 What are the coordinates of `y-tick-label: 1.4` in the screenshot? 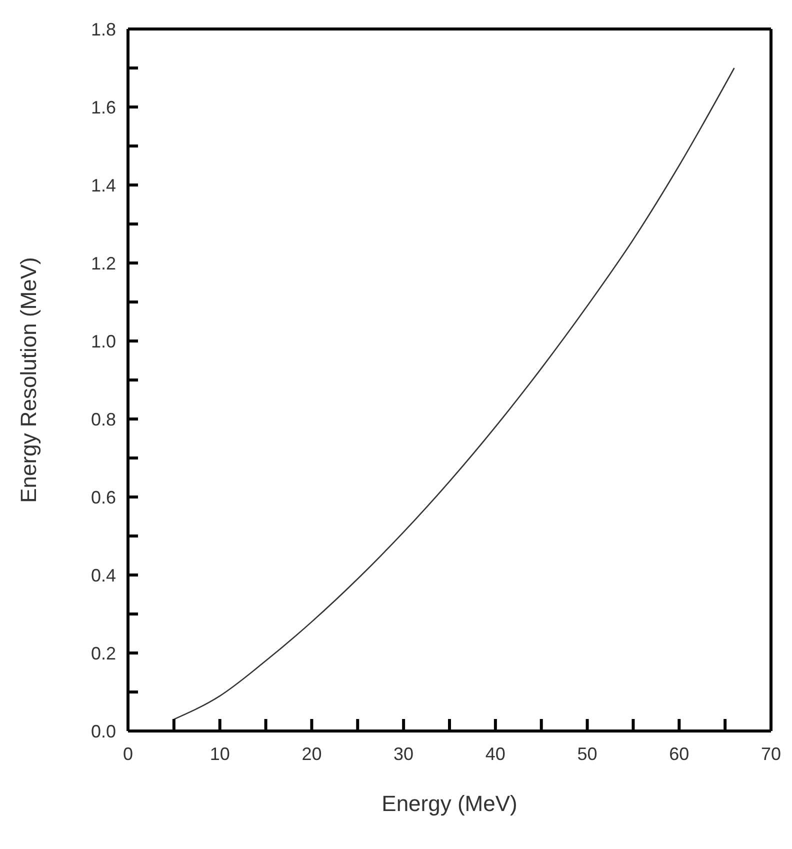 It's located at (103, 185).